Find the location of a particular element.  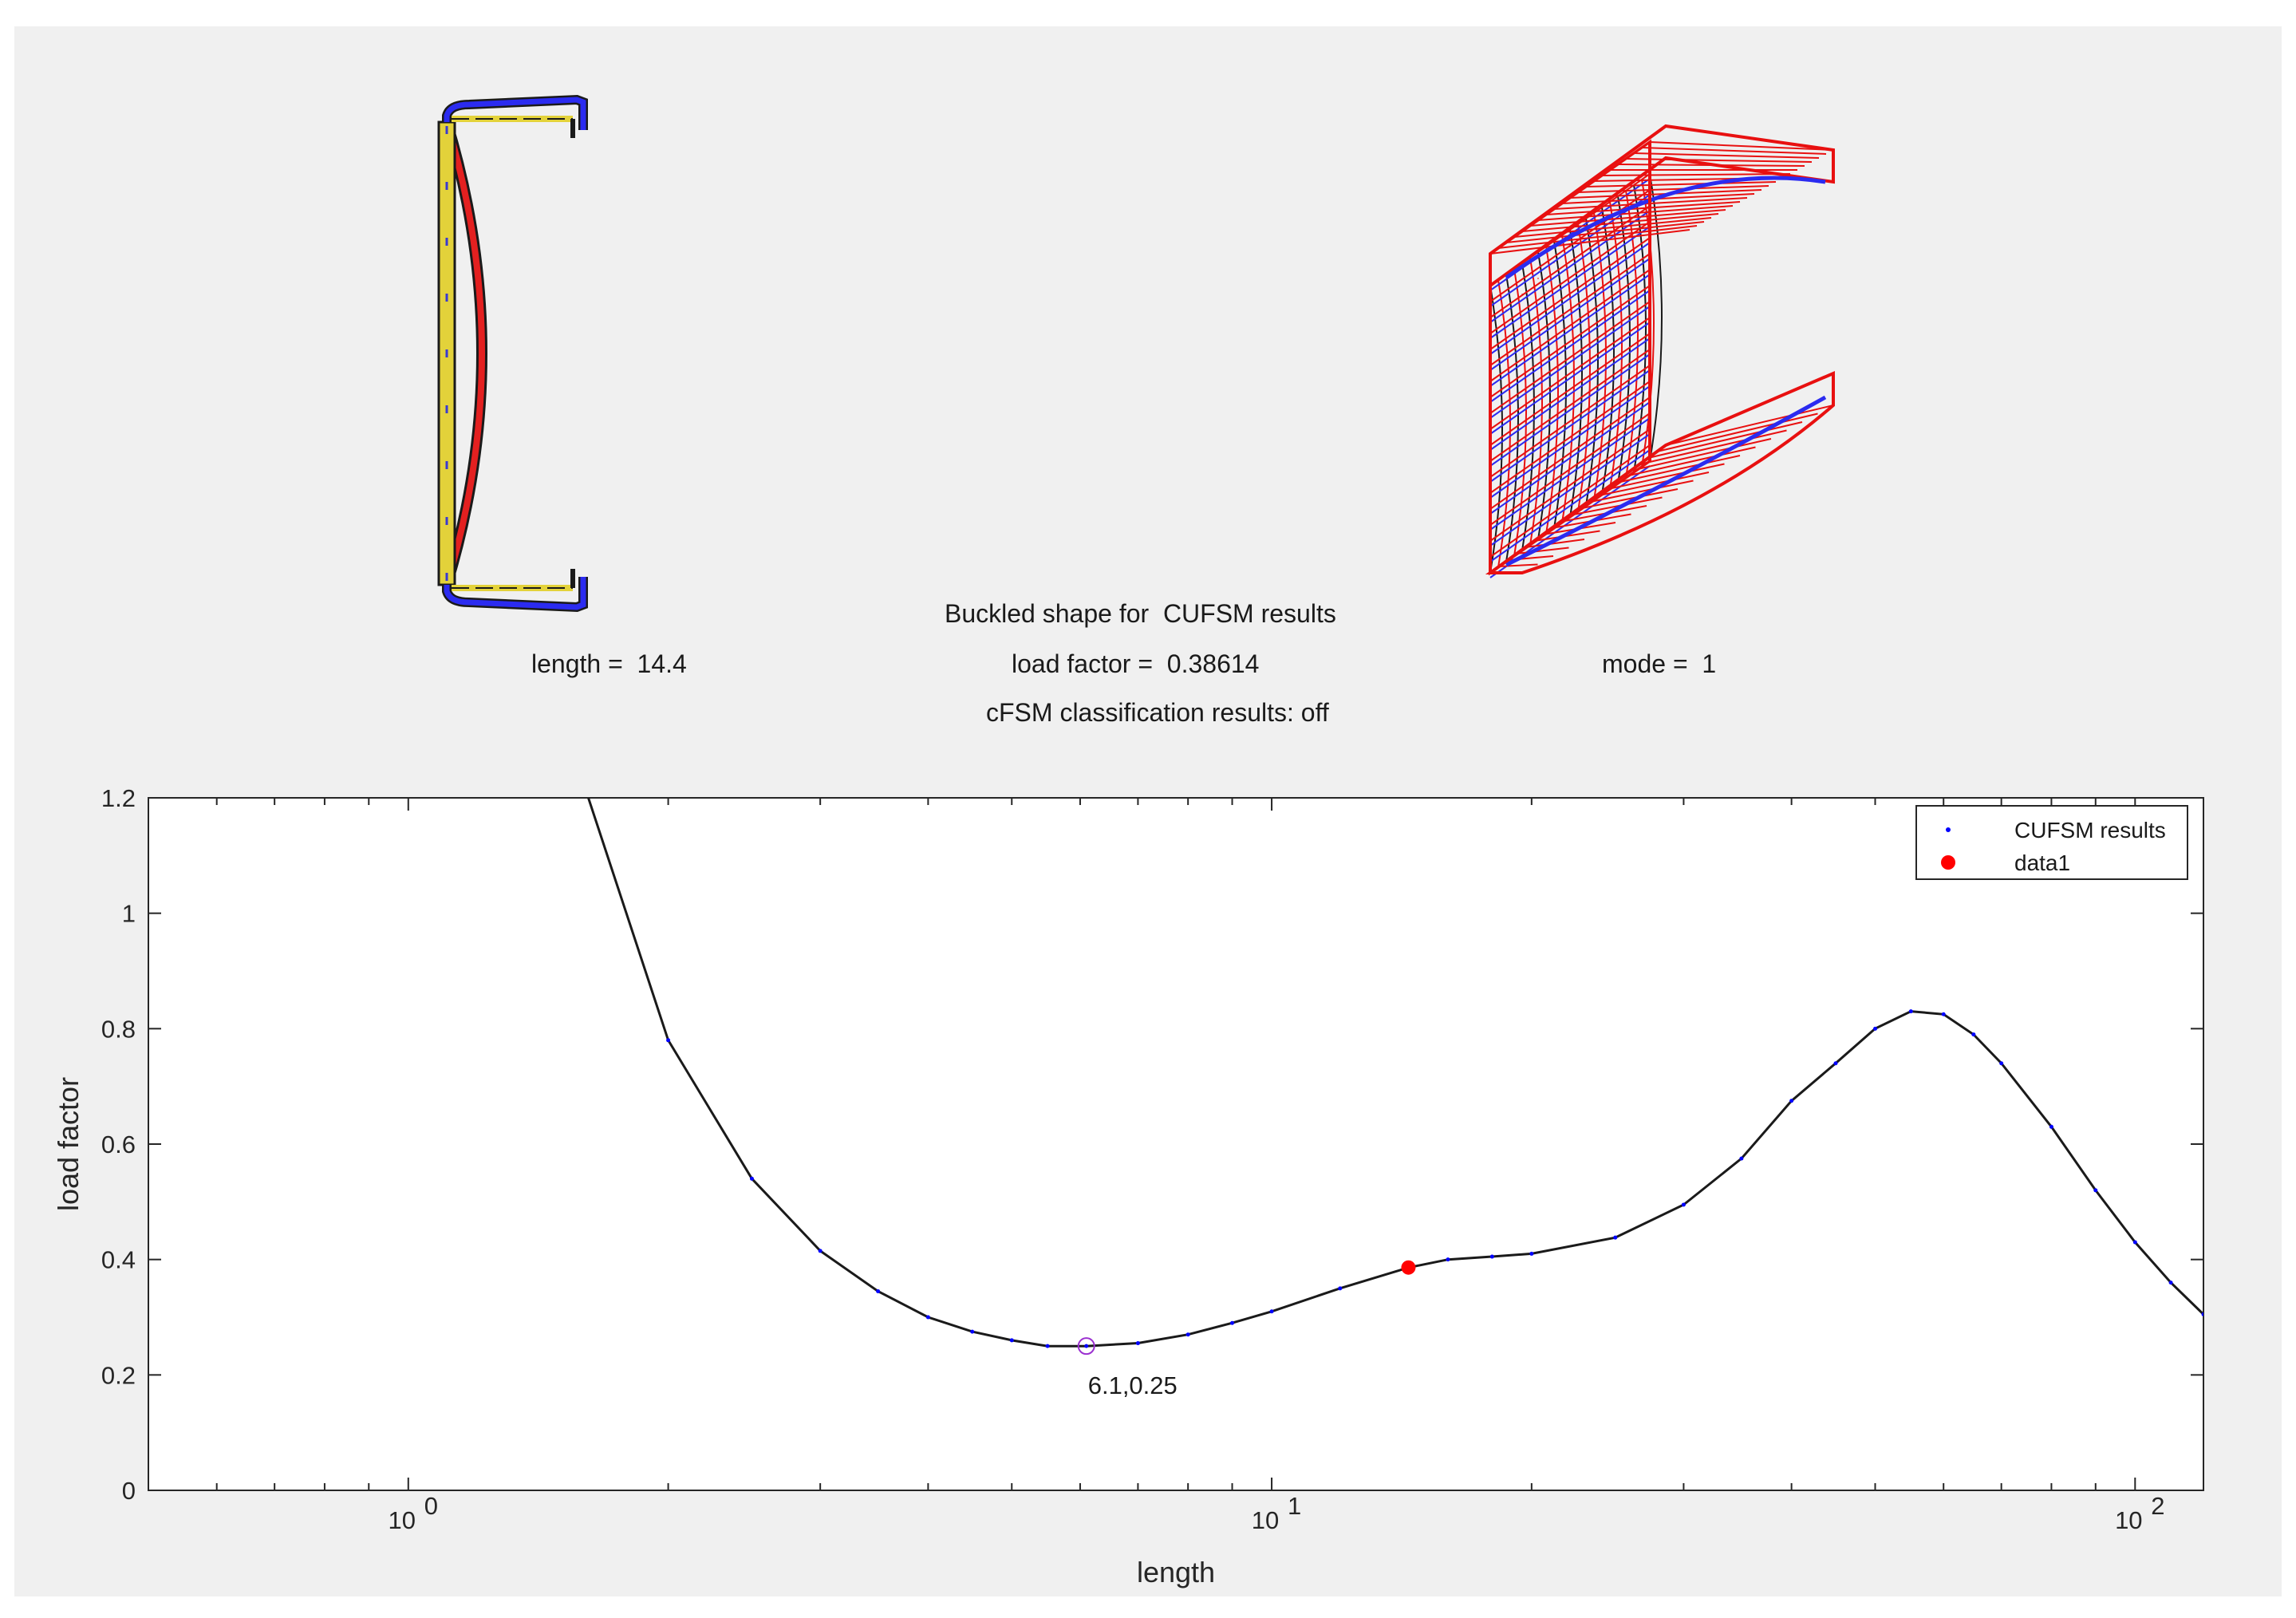

buckled-web is located at coordinates (464, 353).